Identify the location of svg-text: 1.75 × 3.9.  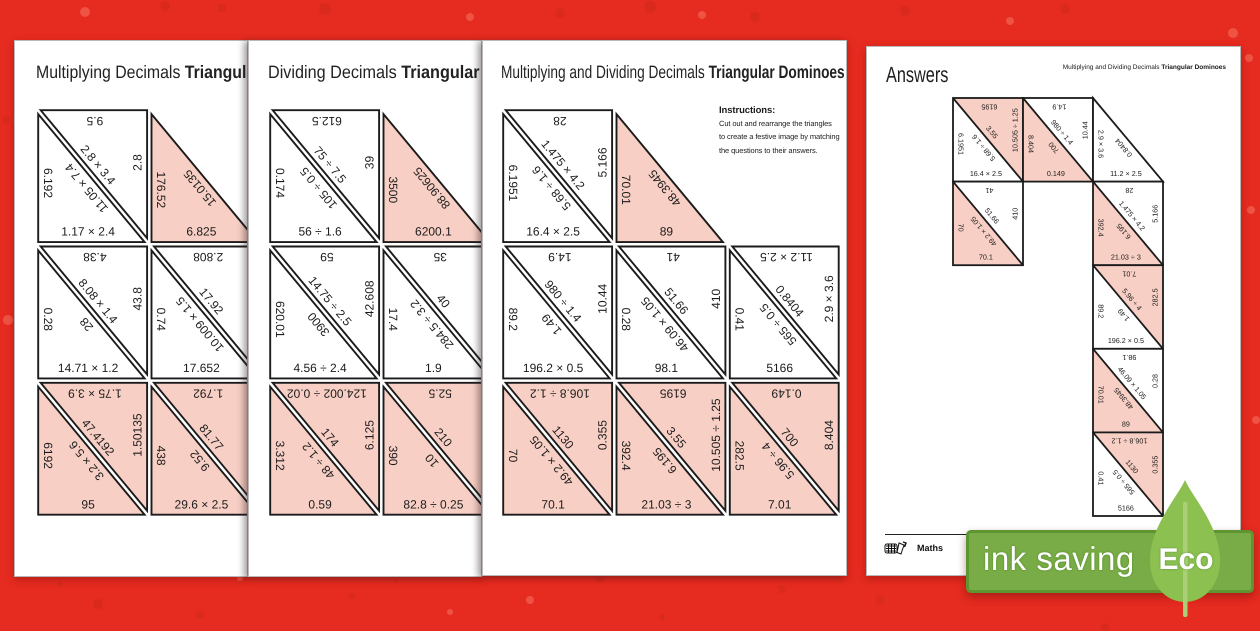
(95, 393).